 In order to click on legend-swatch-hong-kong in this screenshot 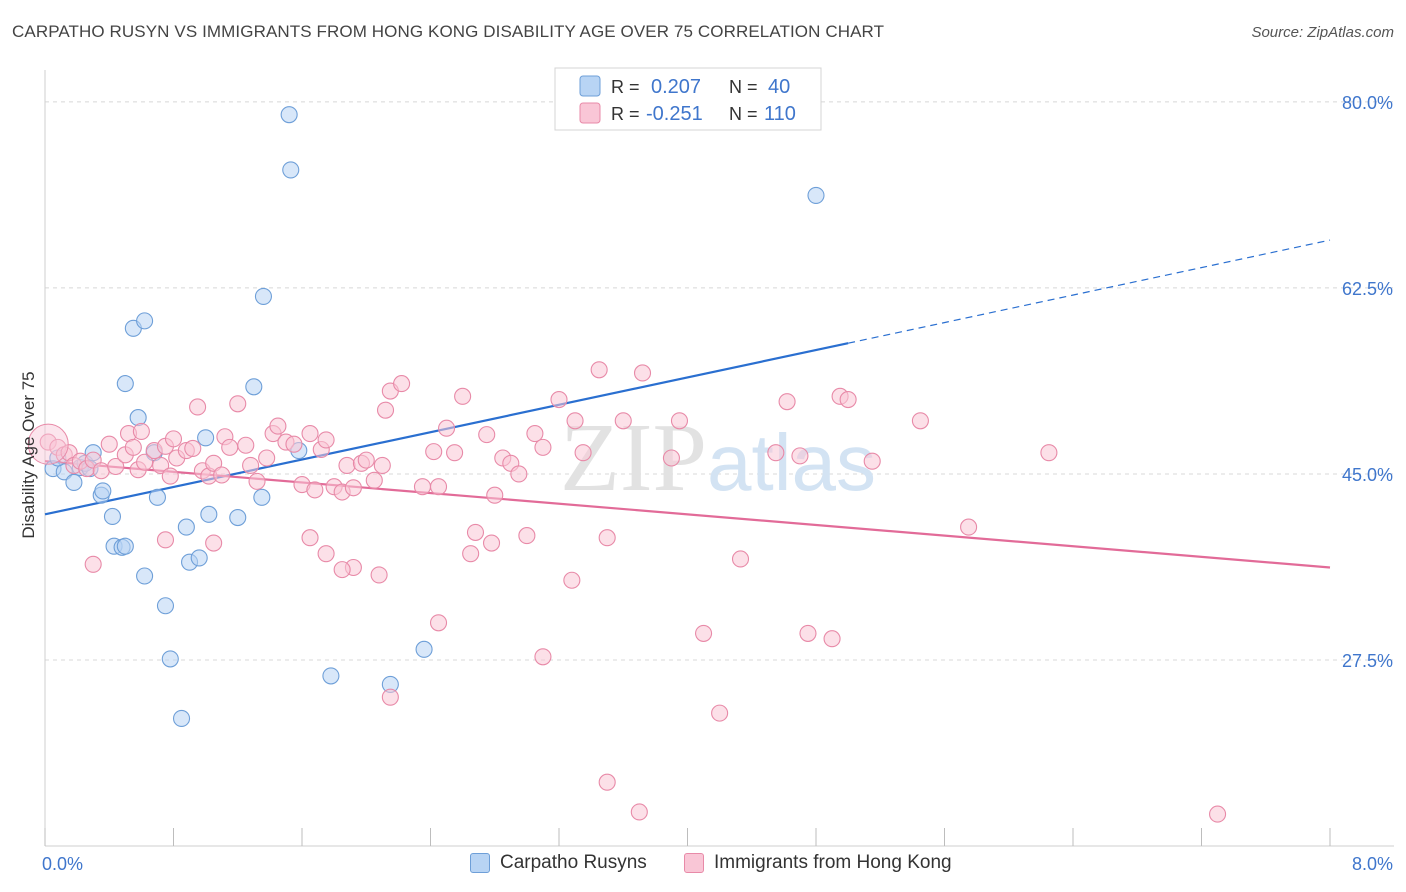, I will do `click(694, 863)`.